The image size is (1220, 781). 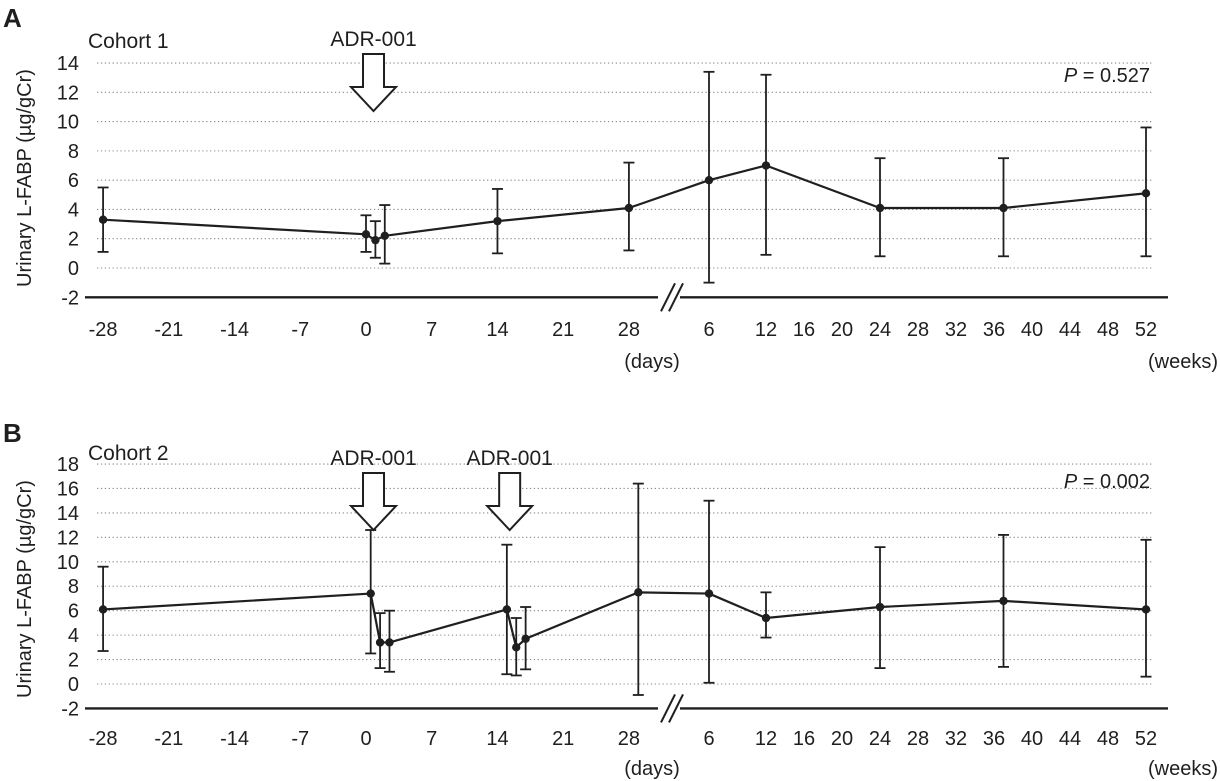 What do you see at coordinates (652, 362) in the screenshot?
I see `panel-a-days-unit-label: (days)` at bounding box center [652, 362].